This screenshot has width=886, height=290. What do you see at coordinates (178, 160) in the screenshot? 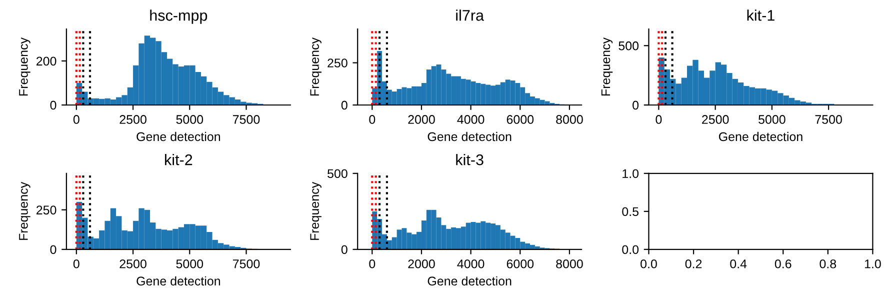
I see `chart-title: kit-2` at bounding box center [178, 160].